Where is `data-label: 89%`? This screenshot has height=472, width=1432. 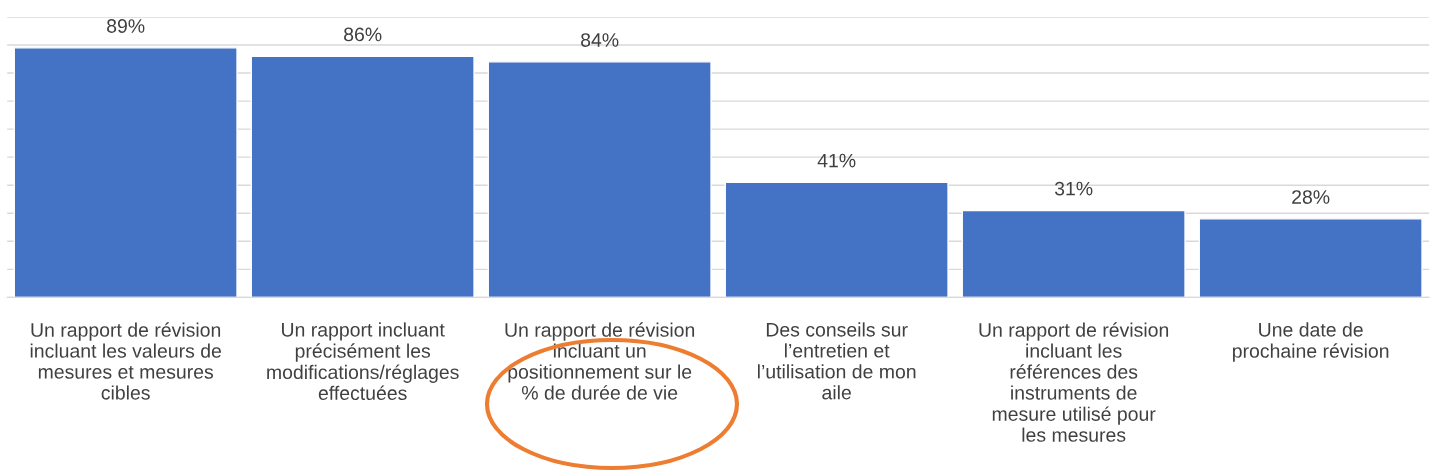 data-label: 89% is located at coordinates (126, 26).